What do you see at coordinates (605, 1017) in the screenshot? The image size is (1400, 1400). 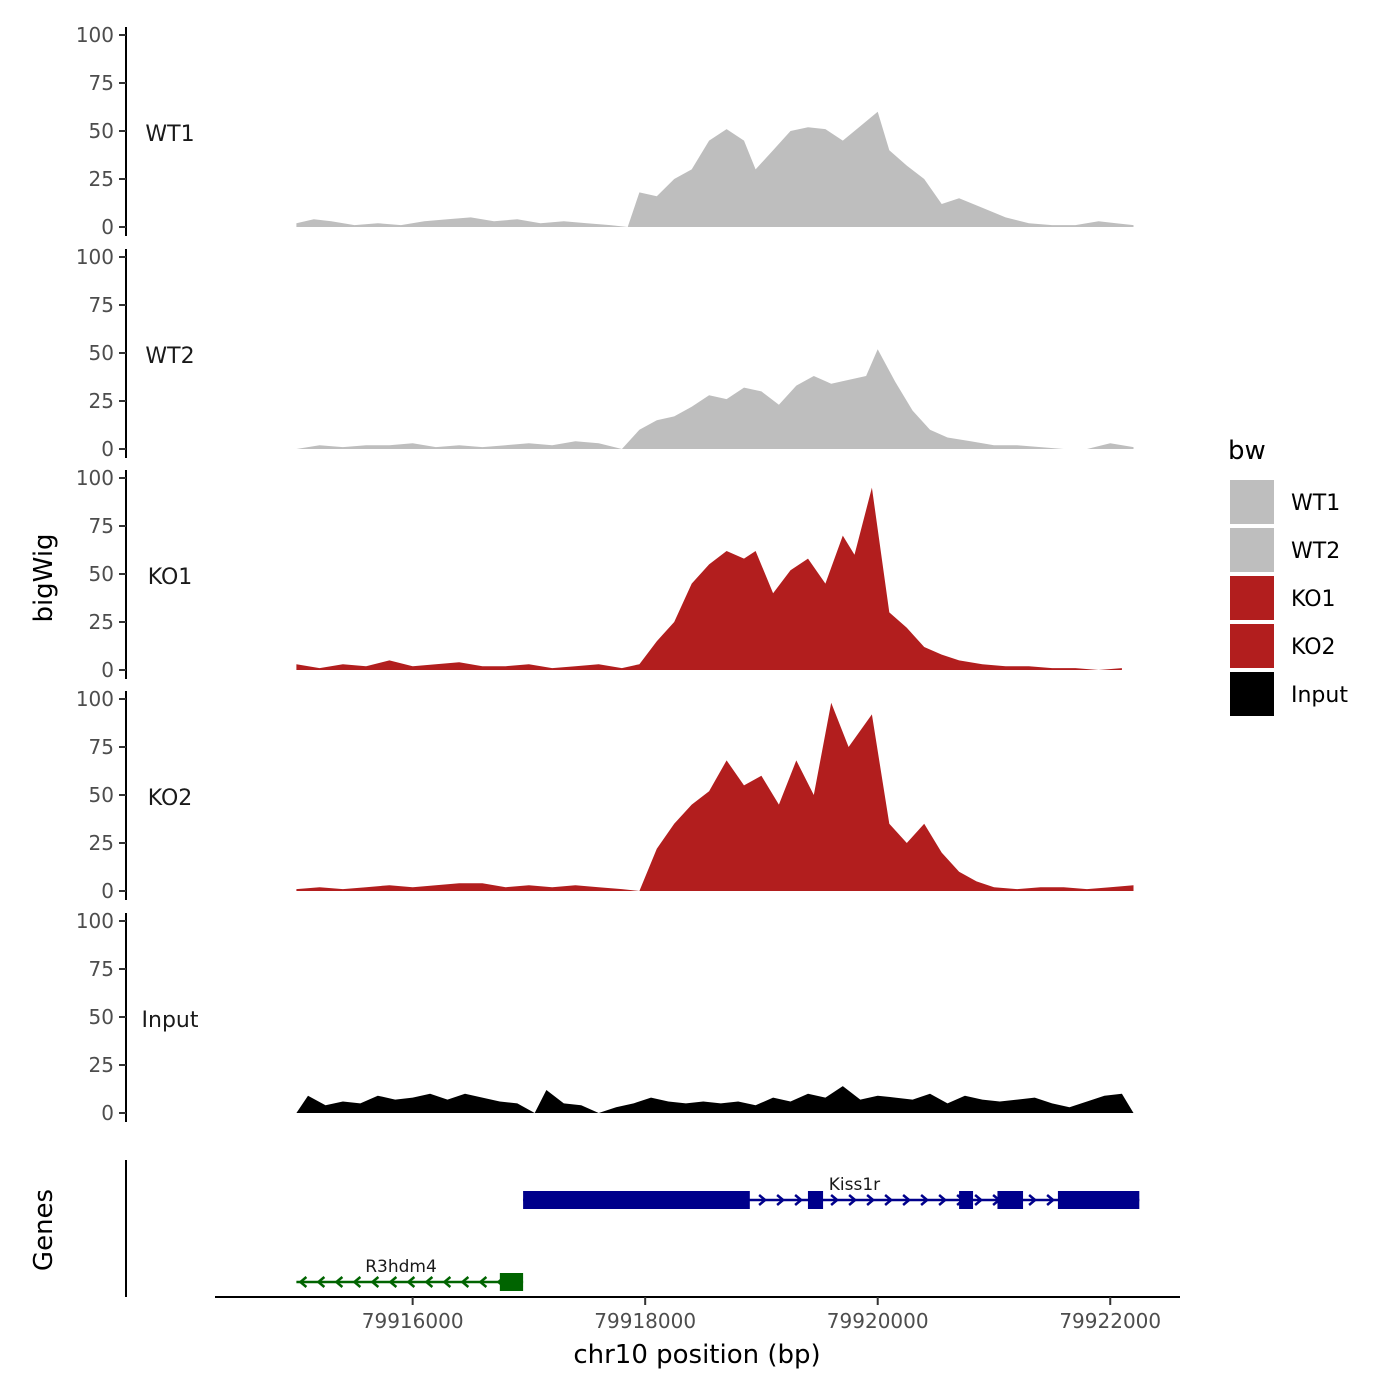 I see `track-input: 0 25 50 75 100 Input` at bounding box center [605, 1017].